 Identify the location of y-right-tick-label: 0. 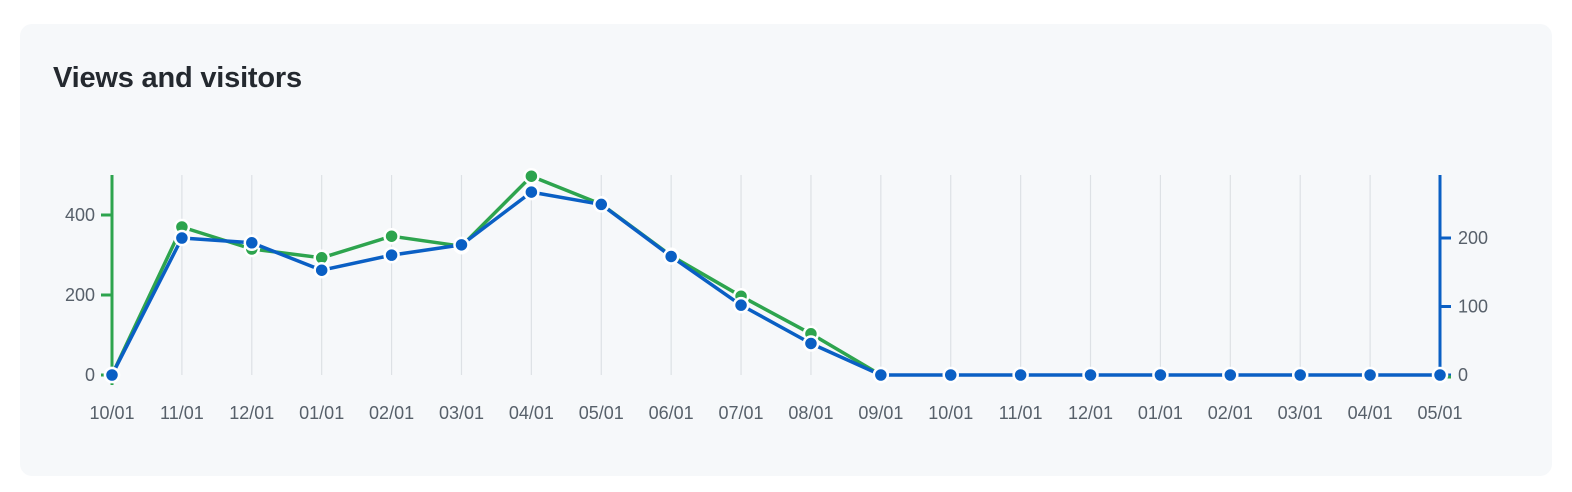
(1463, 375).